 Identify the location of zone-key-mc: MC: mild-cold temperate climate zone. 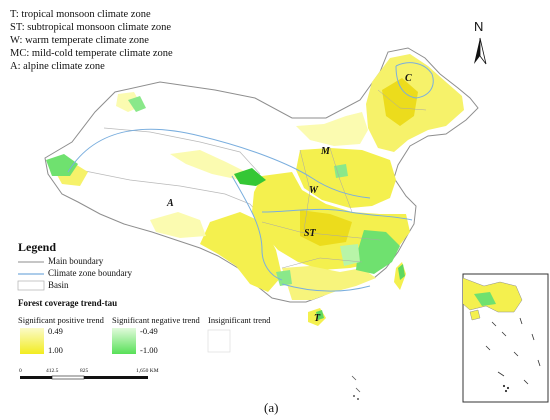
(91, 53).